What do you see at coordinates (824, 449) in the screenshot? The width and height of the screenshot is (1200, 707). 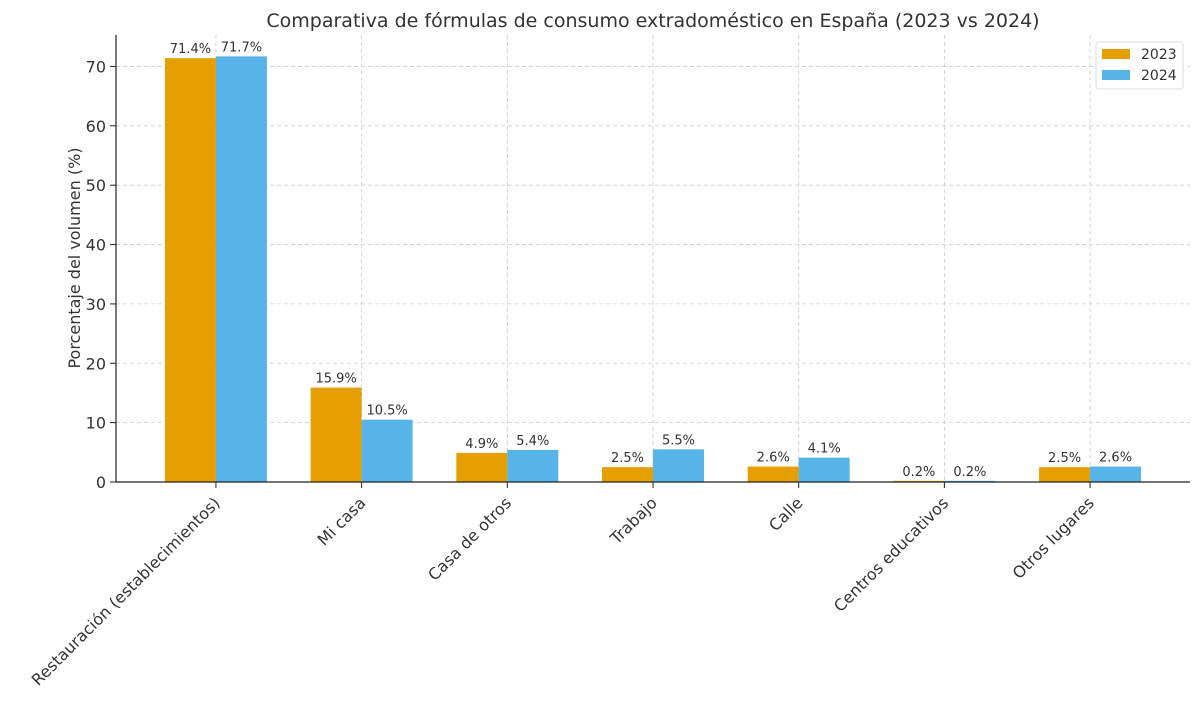 I see `data-label: 4.1%` at bounding box center [824, 449].